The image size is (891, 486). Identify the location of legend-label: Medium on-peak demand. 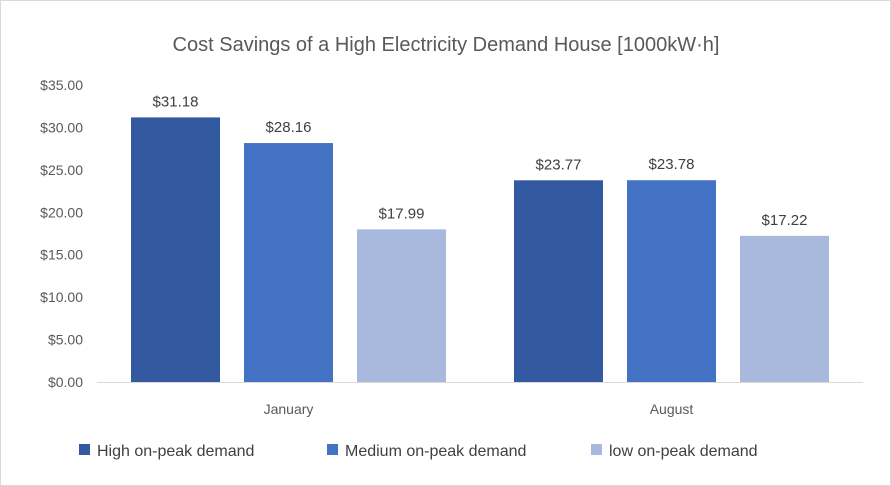
(435, 451).